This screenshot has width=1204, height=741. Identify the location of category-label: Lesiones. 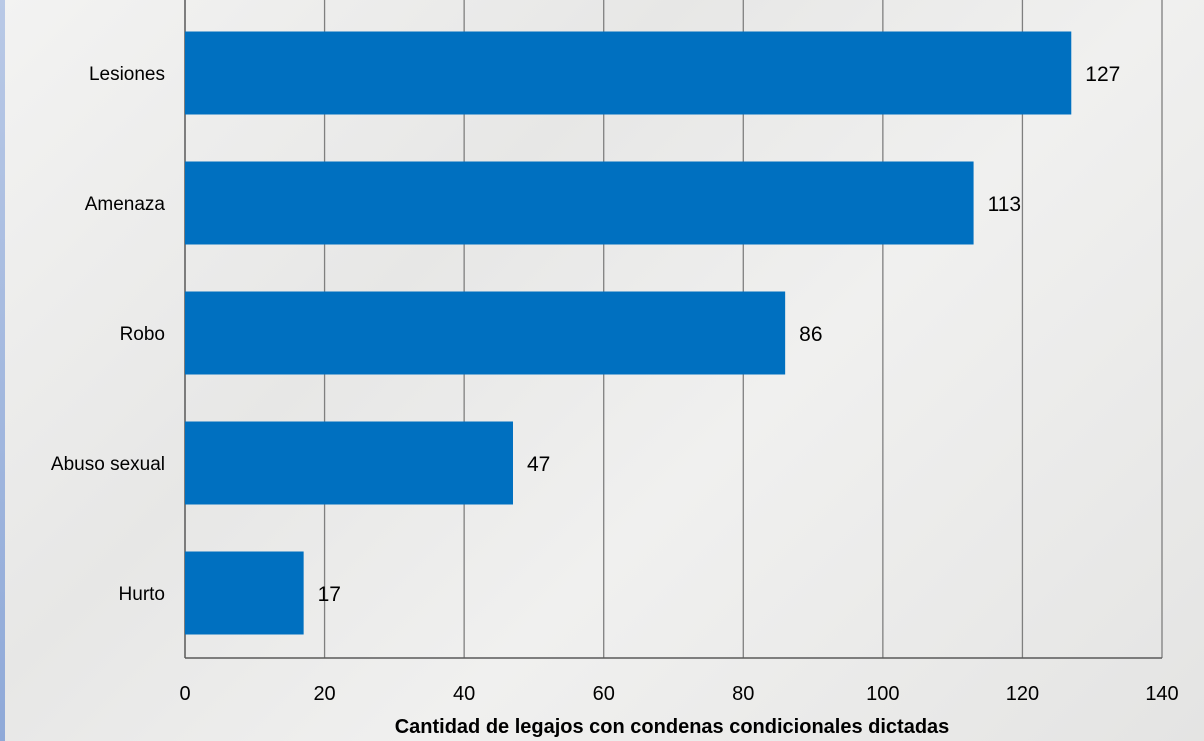
(127, 74).